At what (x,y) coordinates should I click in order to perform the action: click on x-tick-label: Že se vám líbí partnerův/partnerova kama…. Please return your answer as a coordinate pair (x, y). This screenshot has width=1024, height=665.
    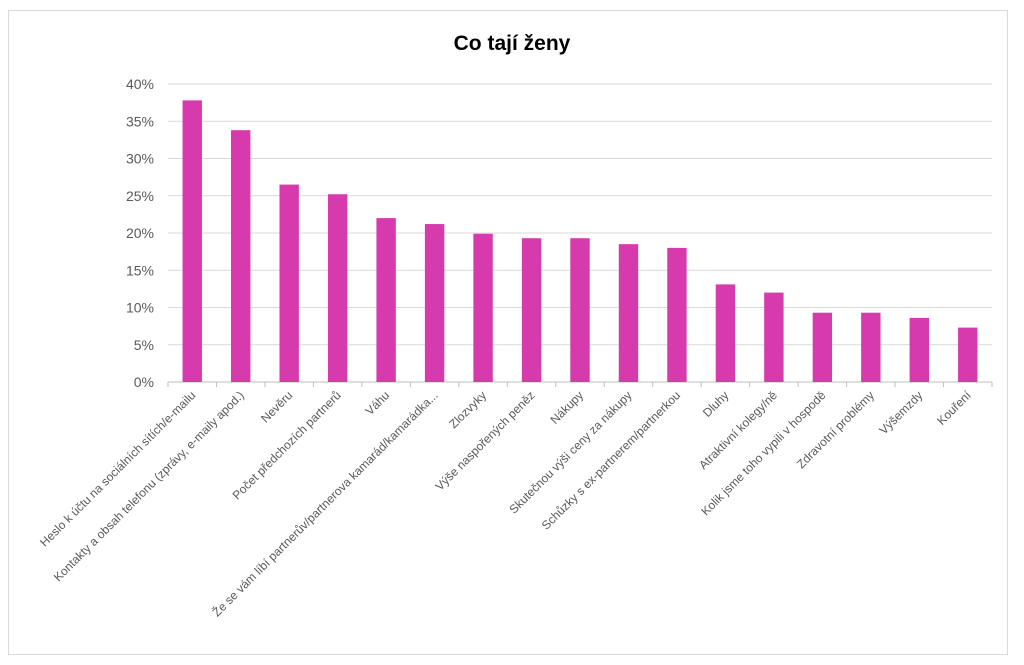
    Looking at the image, I should click on (325, 504).